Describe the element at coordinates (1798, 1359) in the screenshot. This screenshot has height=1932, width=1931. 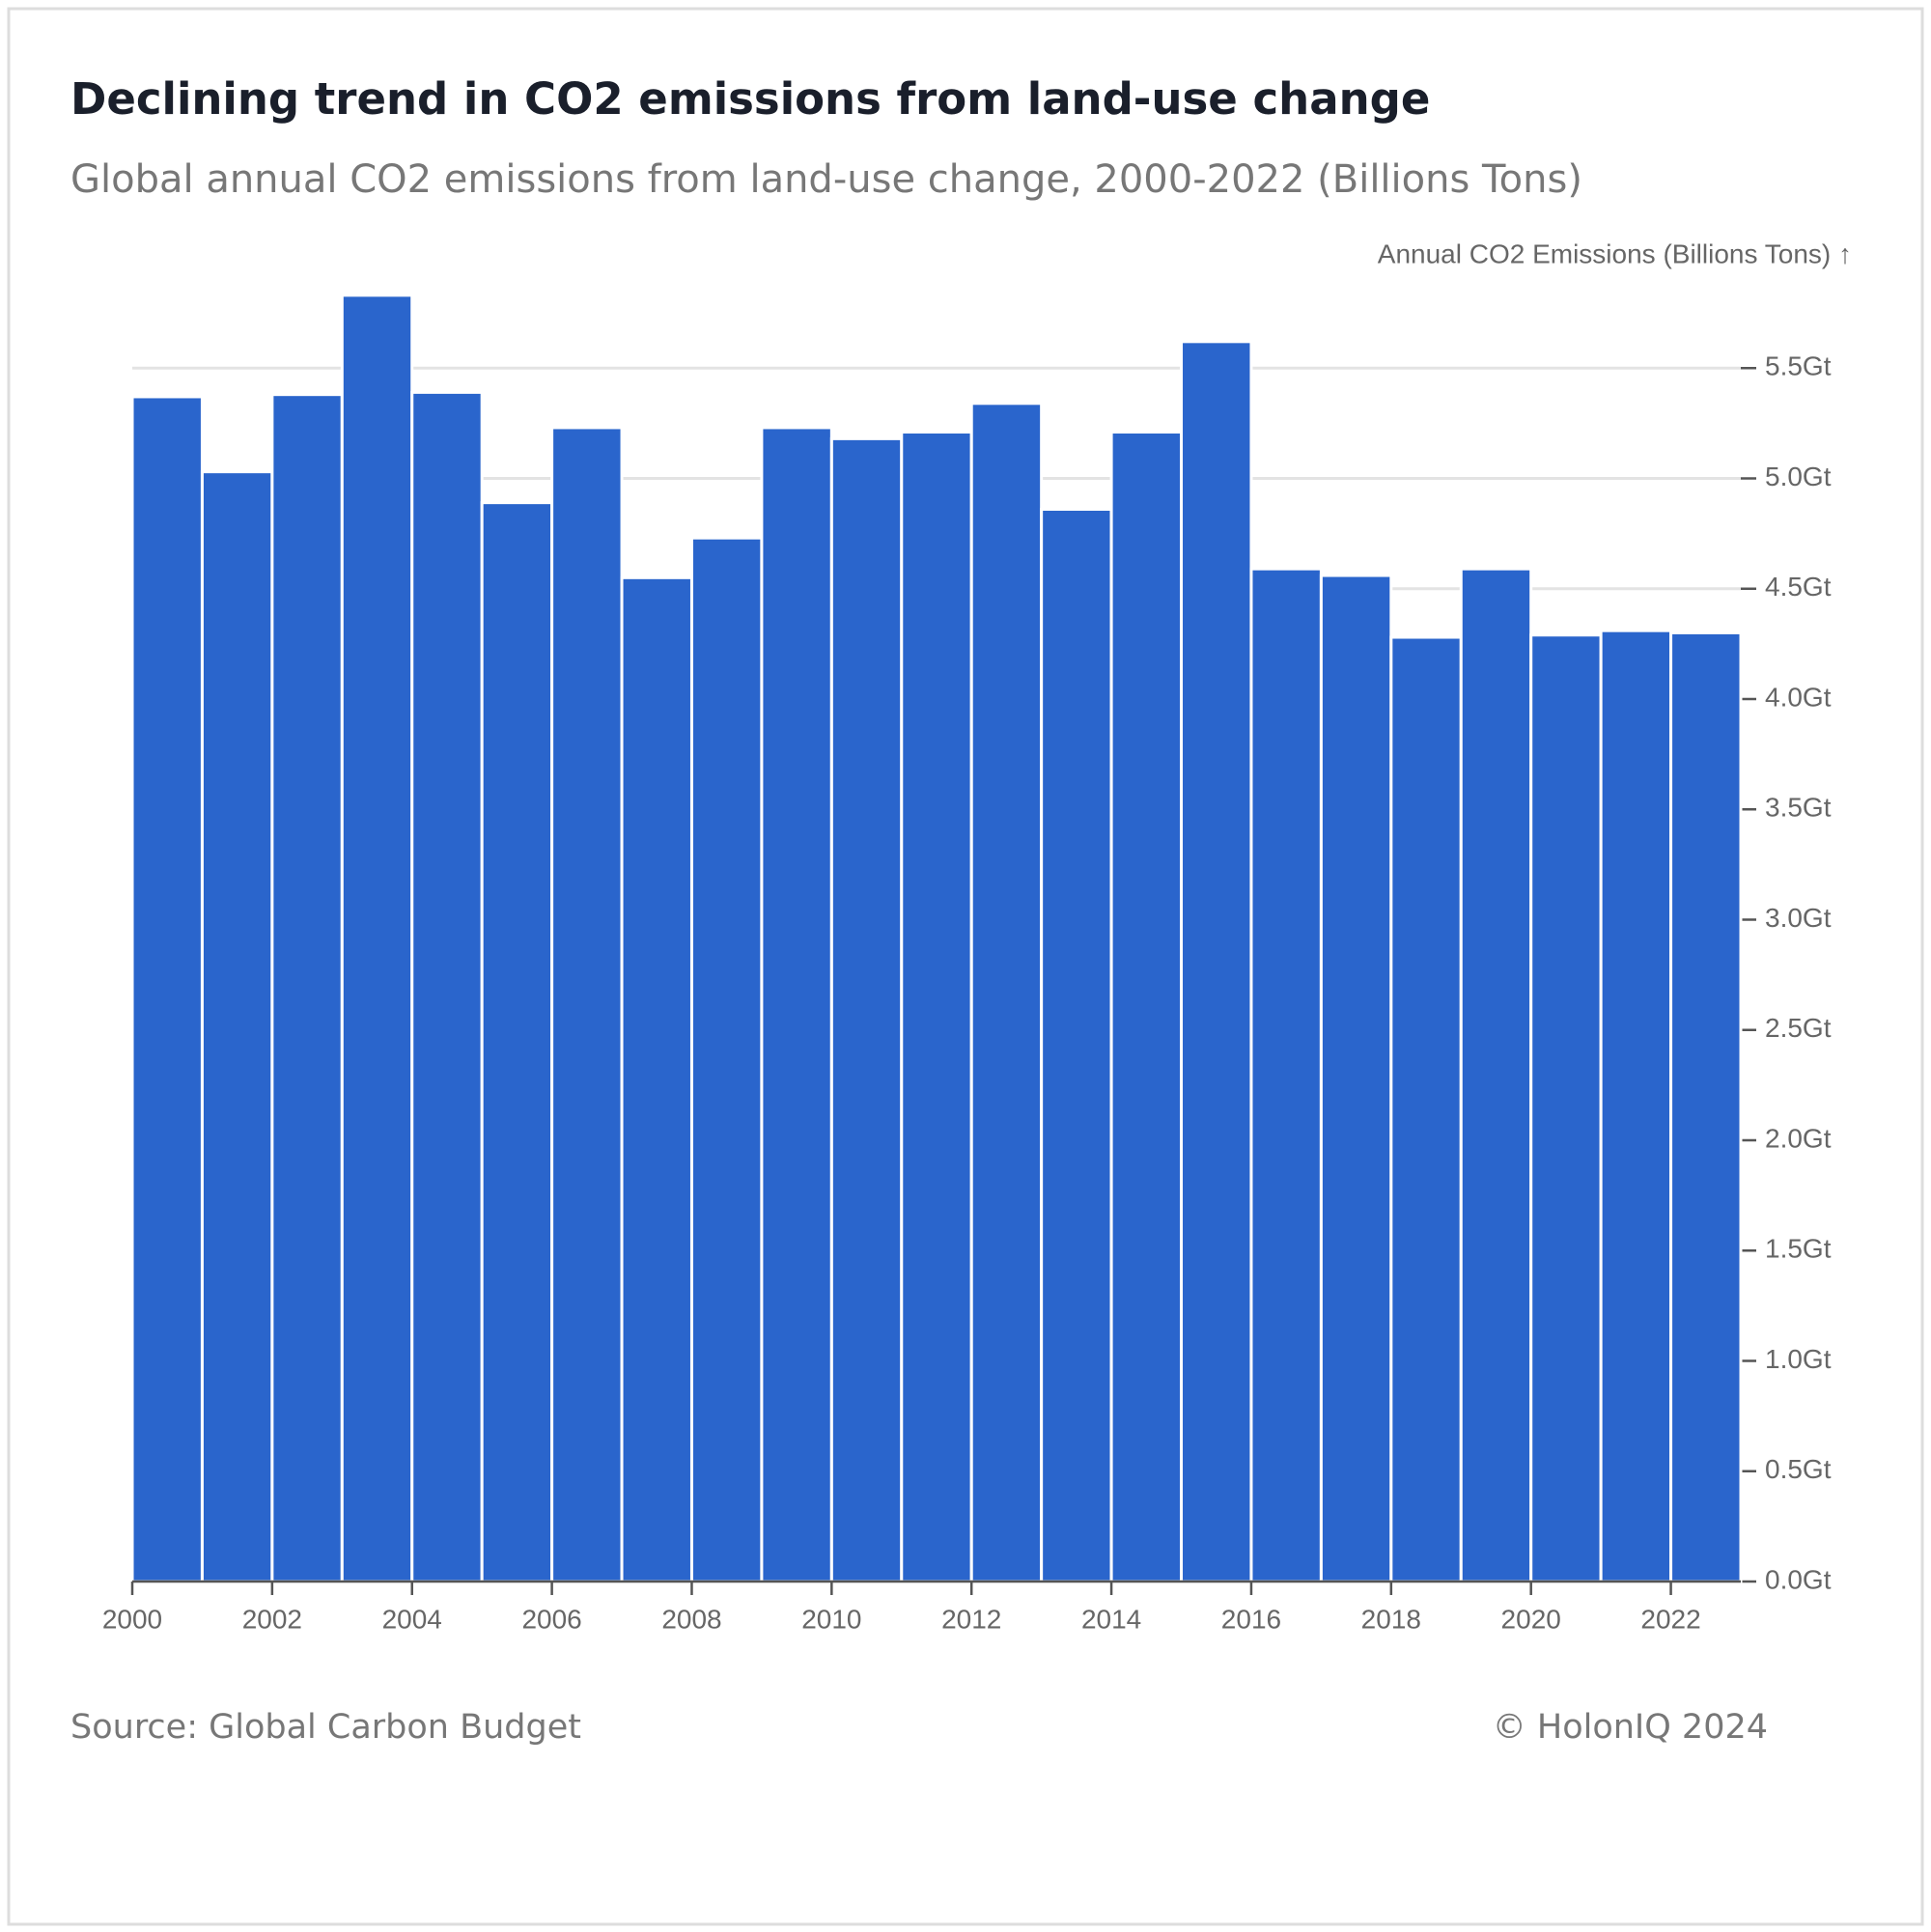
I see `y-tick-label: 1.0Gt` at that location.